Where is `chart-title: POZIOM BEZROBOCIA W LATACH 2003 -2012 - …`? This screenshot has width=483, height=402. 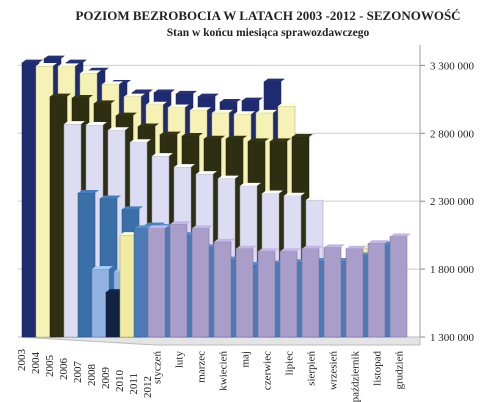
chart-title: POZIOM BEZROBOCIA W LATACH 2003 -2012 - … is located at coordinates (267, 15).